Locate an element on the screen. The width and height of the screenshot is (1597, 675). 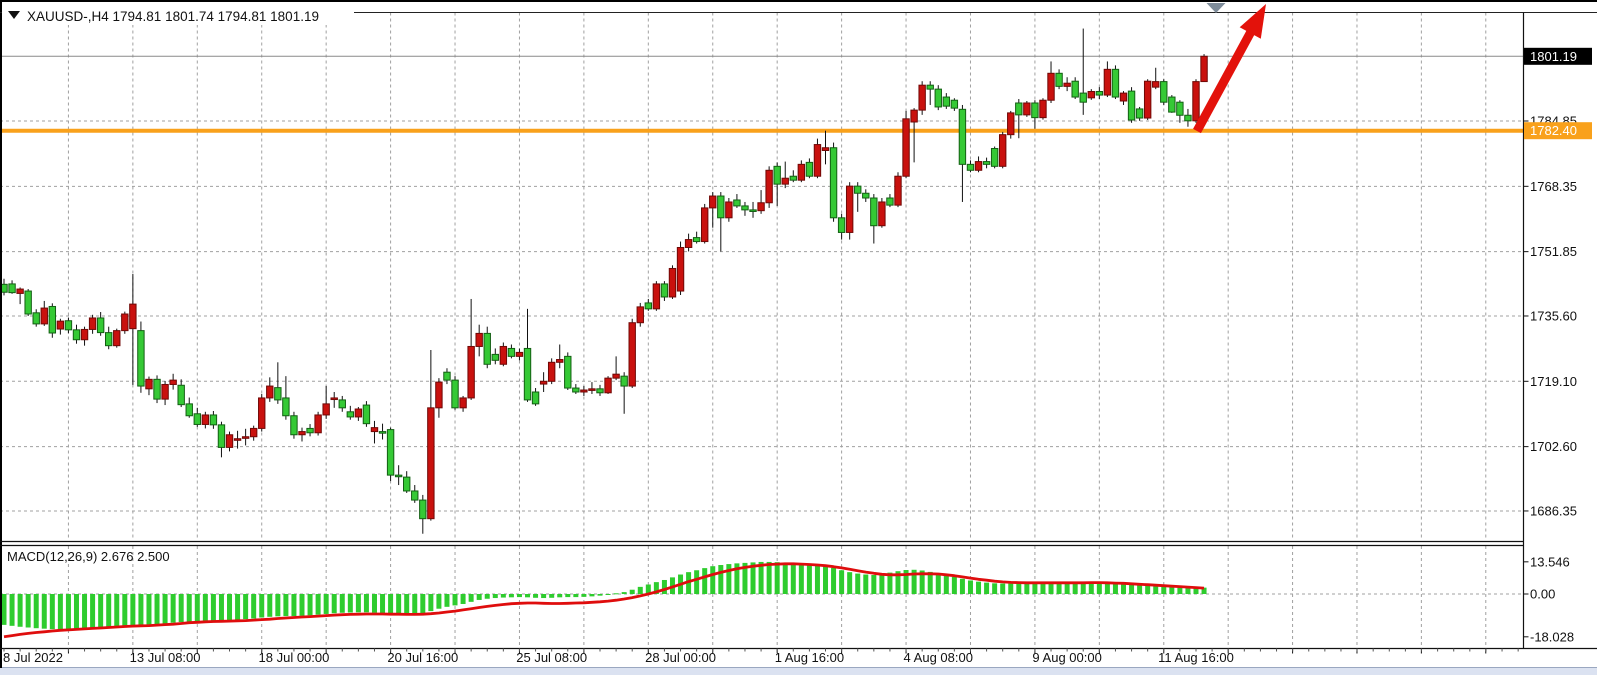
trend-arrow-head is located at coordinates (1252, 21).